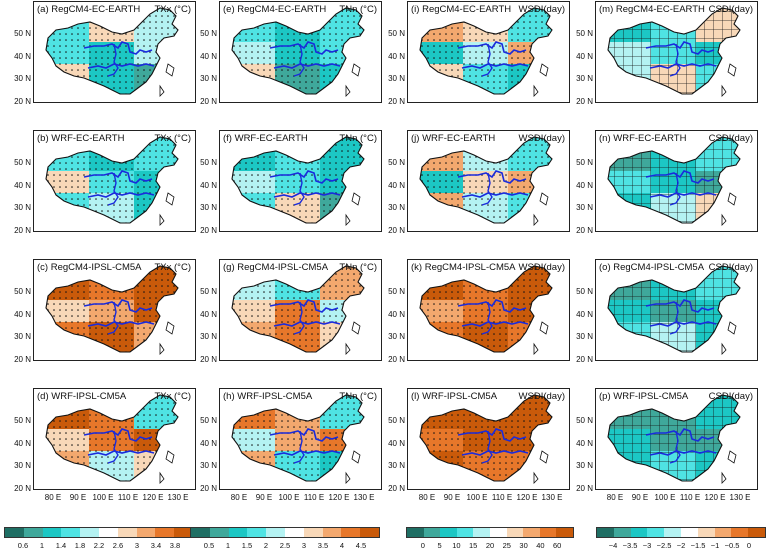 The image size is (776, 555). Describe the element at coordinates (644, 396) in the screenshot. I see `panel-title: (p) WRF-IPSL-CM5A` at that location.